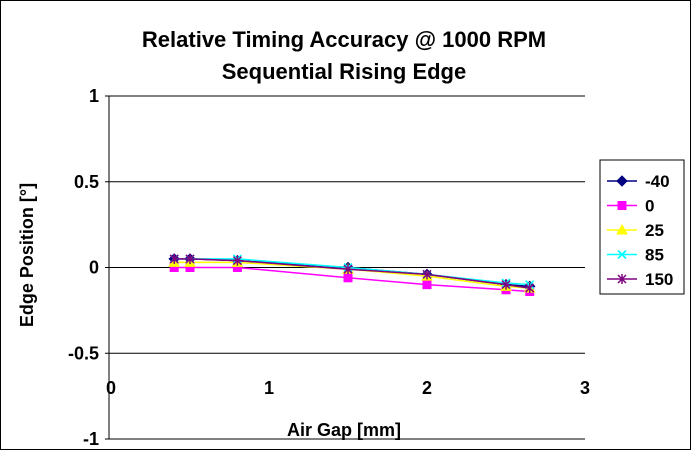 The width and height of the screenshot is (691, 450). What do you see at coordinates (654, 230) in the screenshot?
I see `legend-label-25: 25` at bounding box center [654, 230].